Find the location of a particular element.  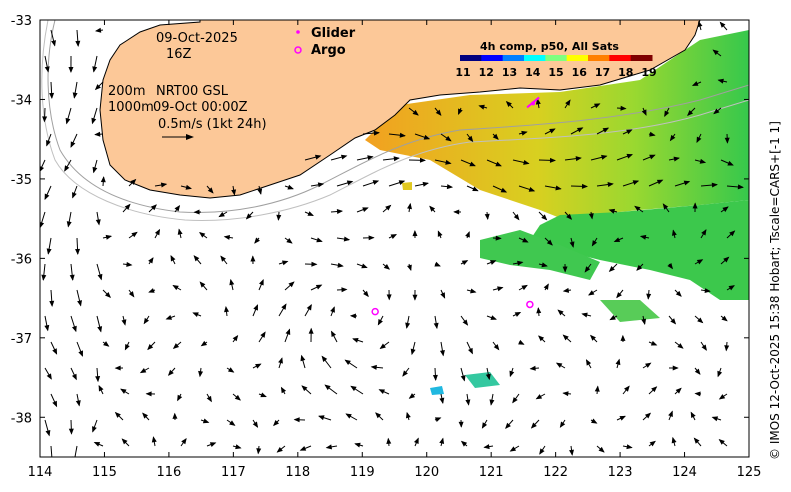

legend-glider-label: Glider is located at coordinates (333, 33).